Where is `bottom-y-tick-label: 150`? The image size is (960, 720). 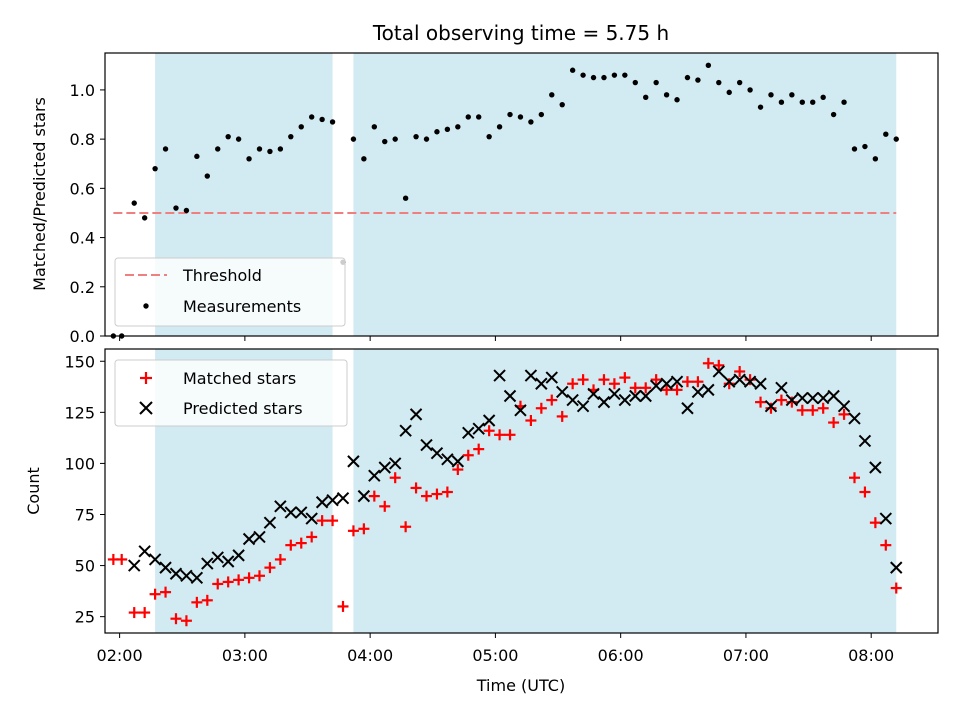
bottom-y-tick-label: 150 is located at coordinates (79, 361).